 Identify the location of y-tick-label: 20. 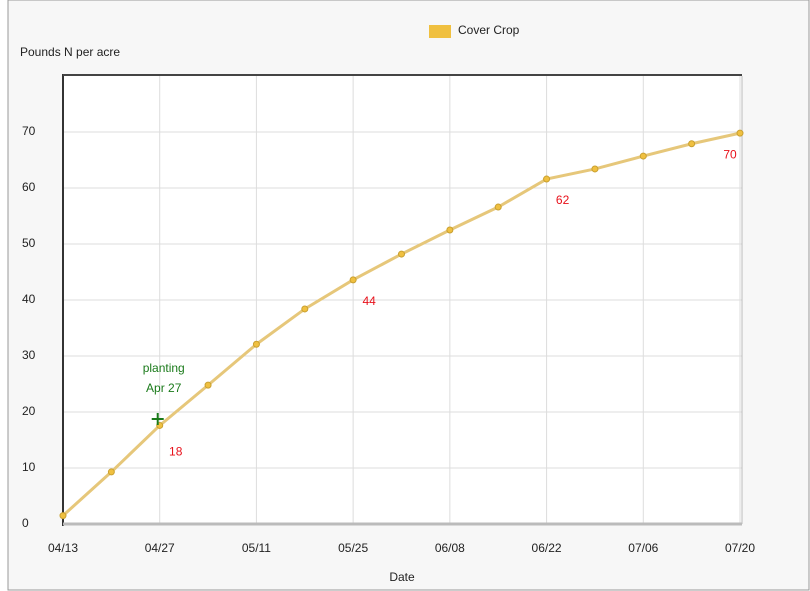
(29, 411).